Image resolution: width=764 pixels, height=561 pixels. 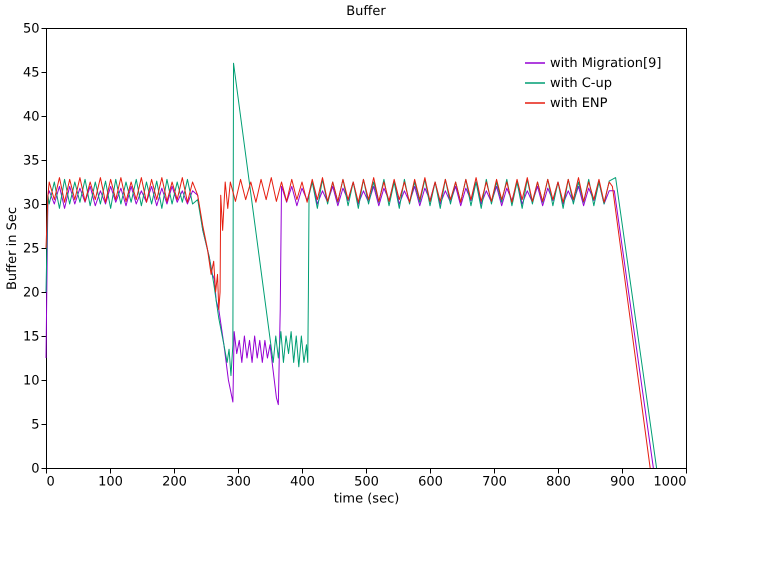 What do you see at coordinates (494, 482) in the screenshot?
I see `x-tick-label: 700` at bounding box center [494, 482].